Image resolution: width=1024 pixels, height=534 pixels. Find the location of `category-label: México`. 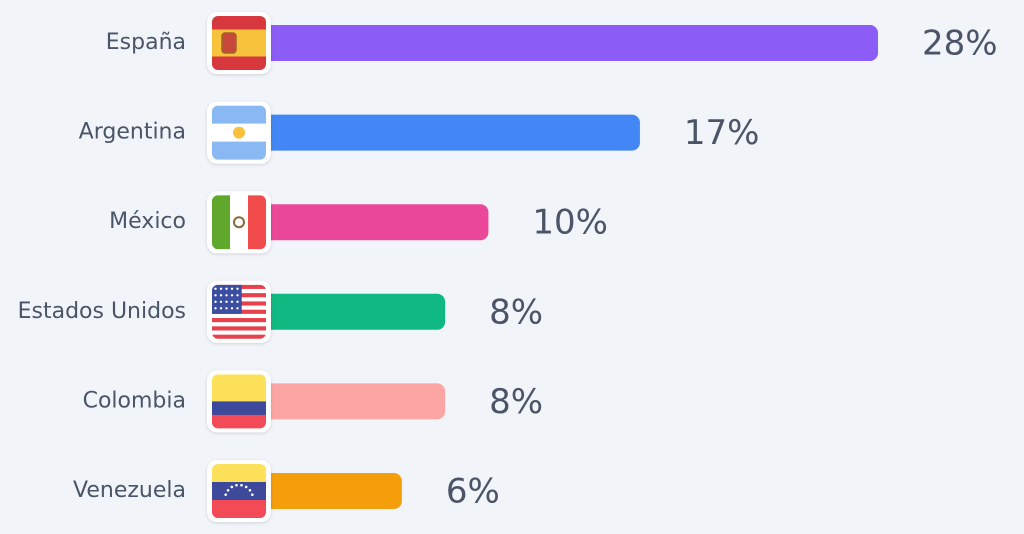

category-label: México is located at coordinates (147, 221).